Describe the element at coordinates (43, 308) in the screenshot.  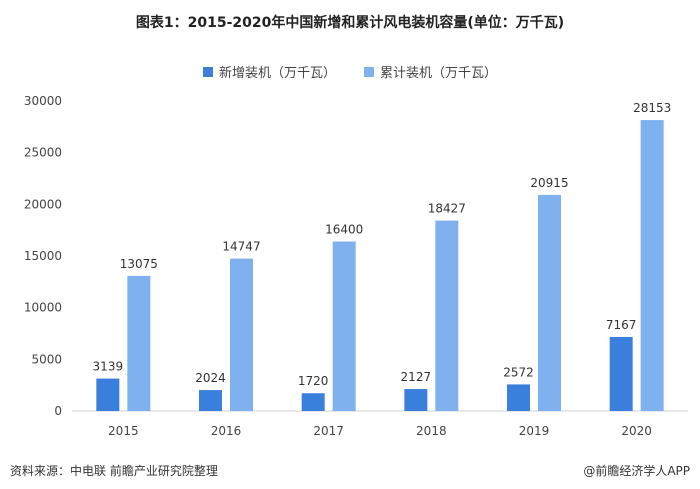
I see `y-tick-label-2: 10000` at that location.